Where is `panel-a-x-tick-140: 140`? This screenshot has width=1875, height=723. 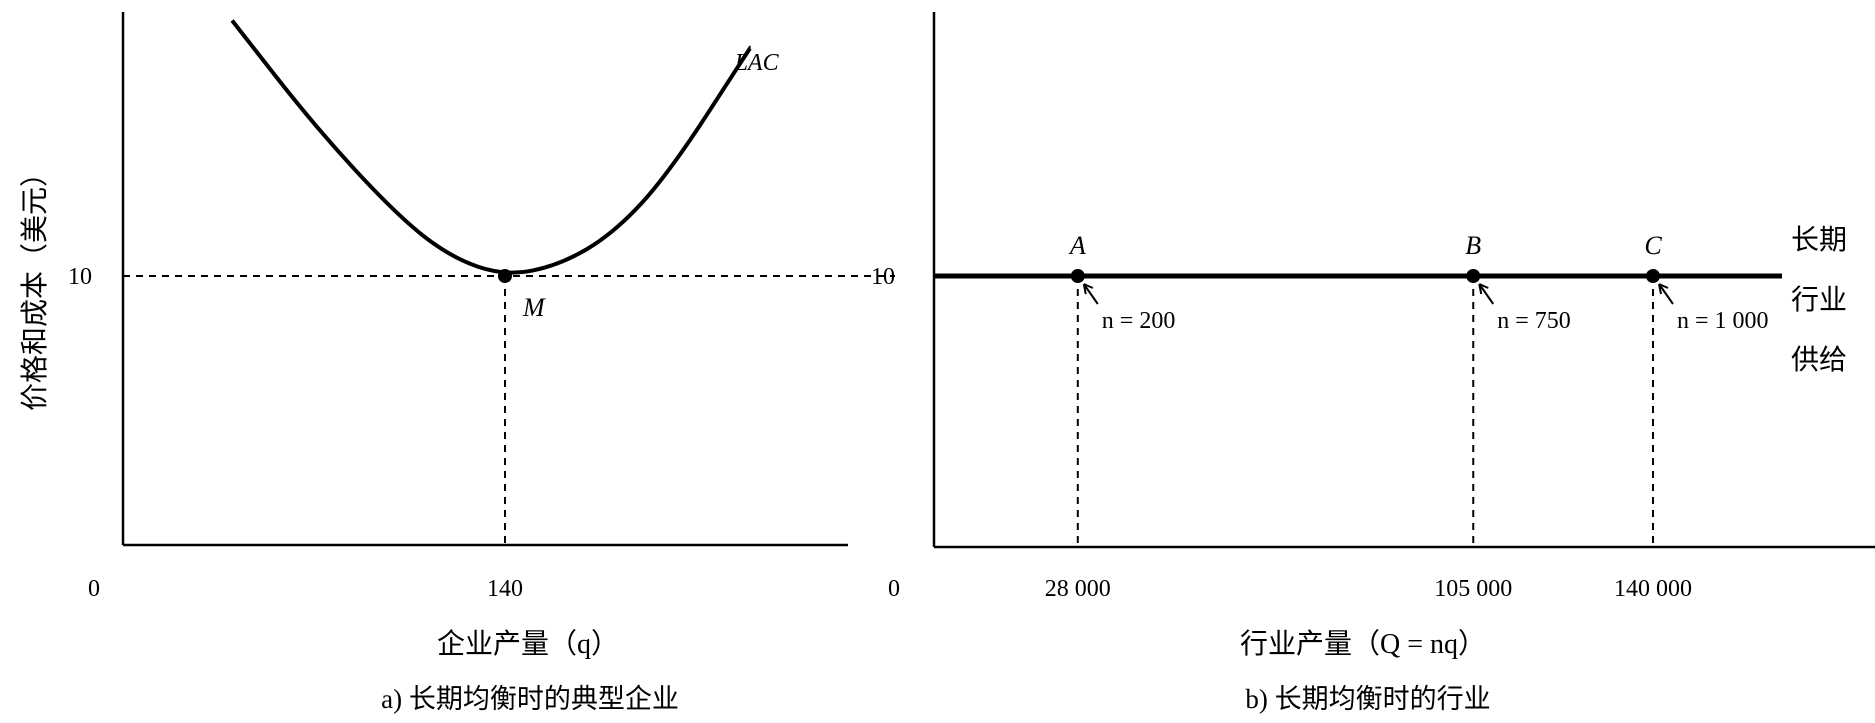
panel-a-x-tick-140: 140 is located at coordinates (505, 589).